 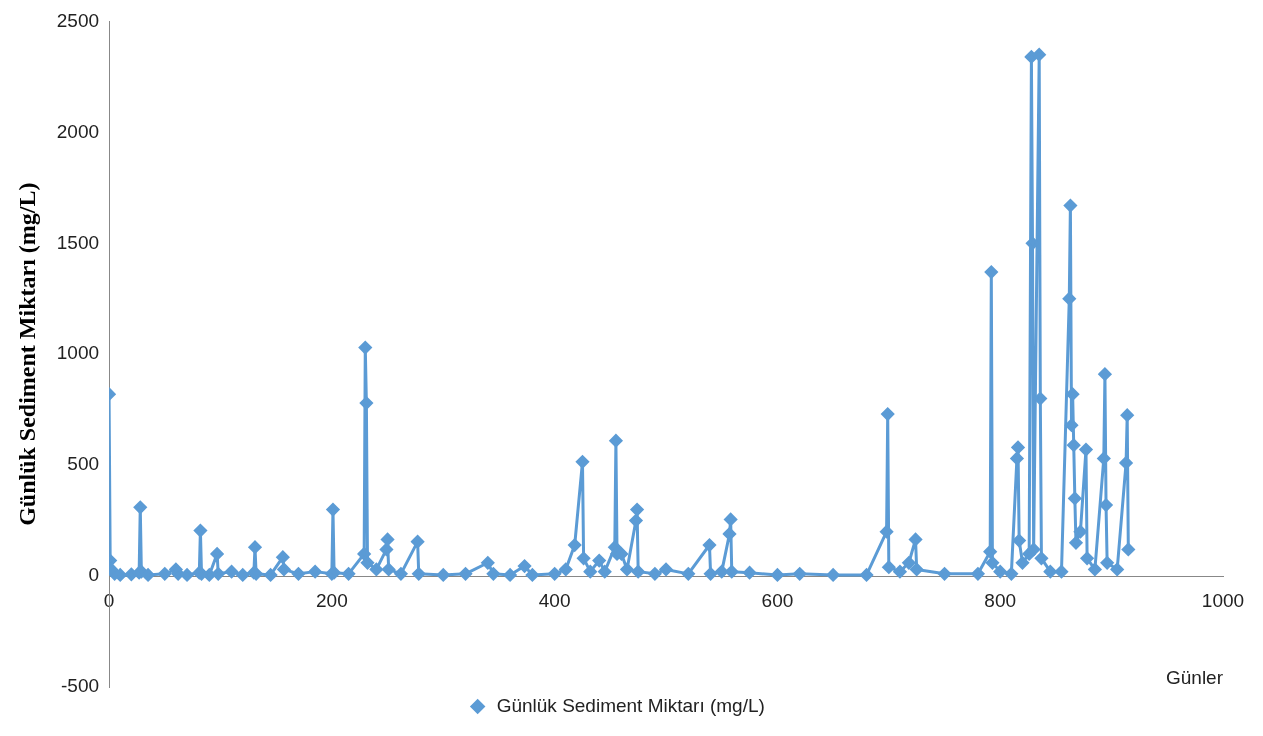 I want to click on y-axis-title: Günlük Sediment Miktarı (mg/L), so click(x=26, y=354).